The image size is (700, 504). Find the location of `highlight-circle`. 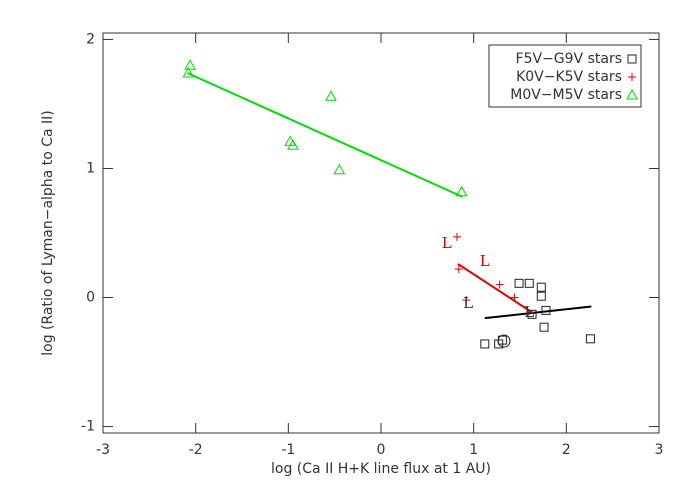

highlight-circle is located at coordinates (504, 341).